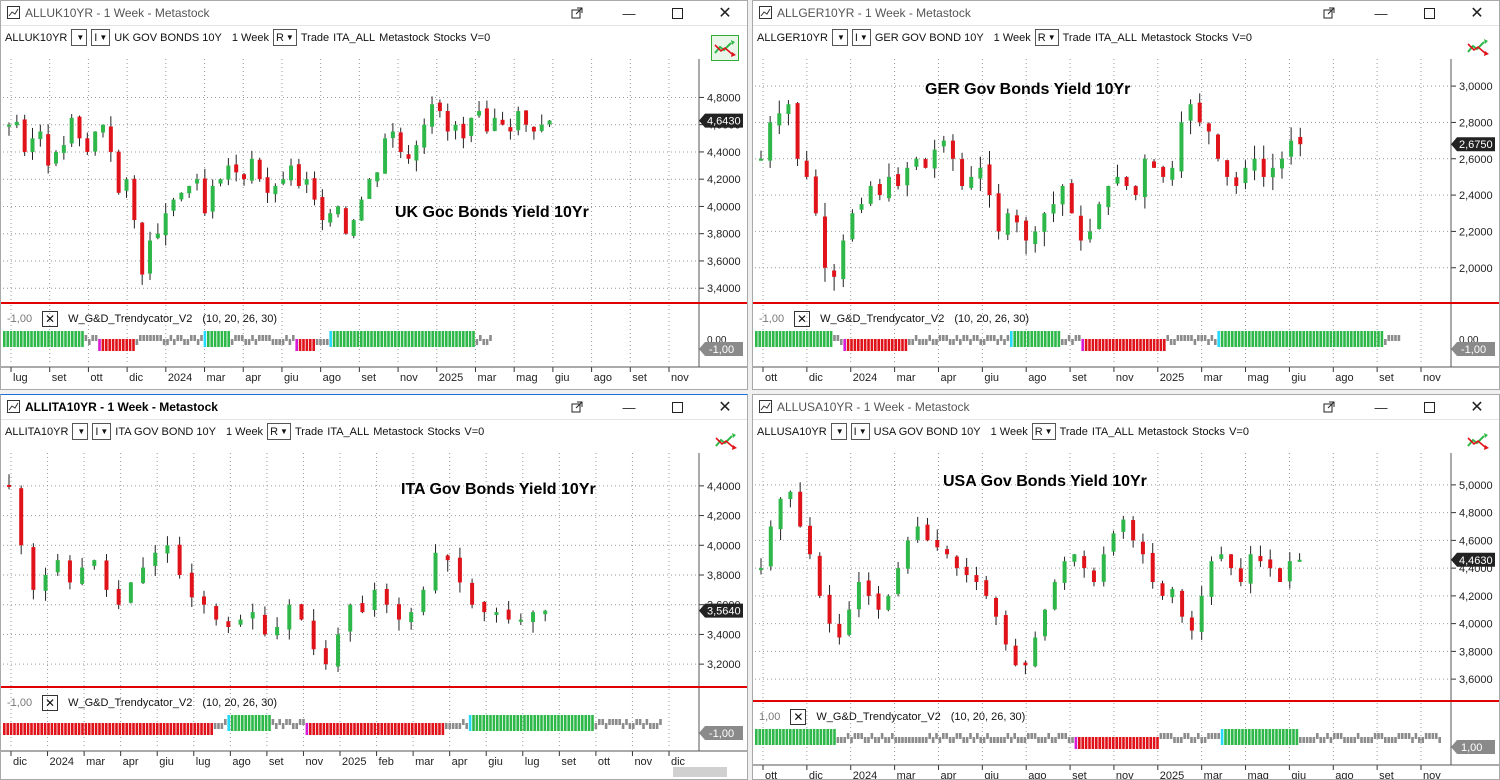 This screenshot has width=1500, height=780. What do you see at coordinates (1126, 13) in the screenshot?
I see `title-bar: ALLGER10YR - 1 Week - Metastock — ✕` at bounding box center [1126, 13].